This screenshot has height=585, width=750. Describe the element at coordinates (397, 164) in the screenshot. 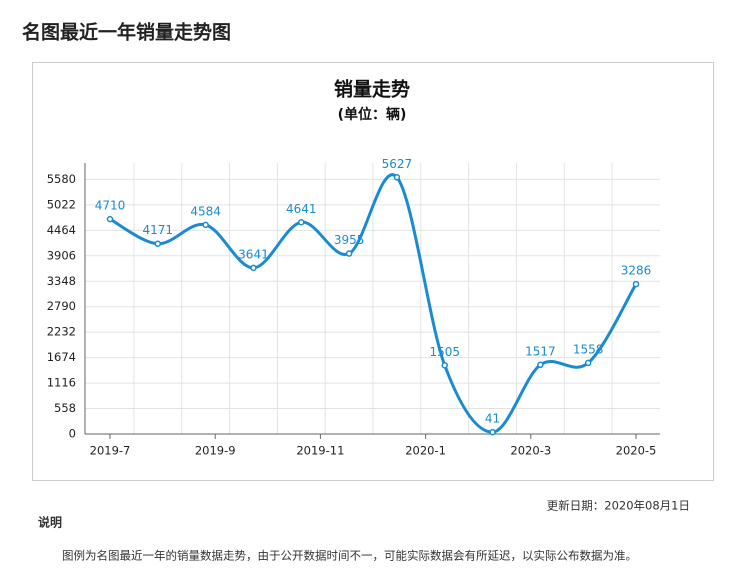

I see `data-label: 5627` at that location.